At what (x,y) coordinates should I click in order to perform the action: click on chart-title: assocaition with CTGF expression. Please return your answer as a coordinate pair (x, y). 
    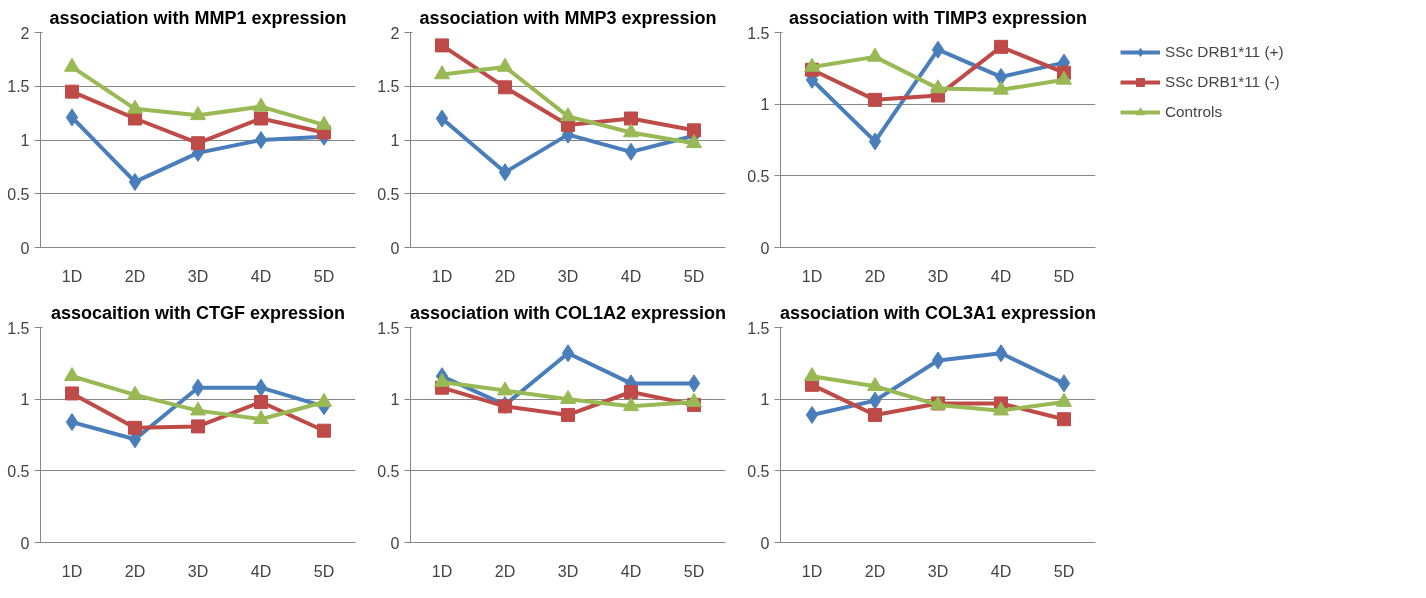
    Looking at the image, I should click on (198, 312).